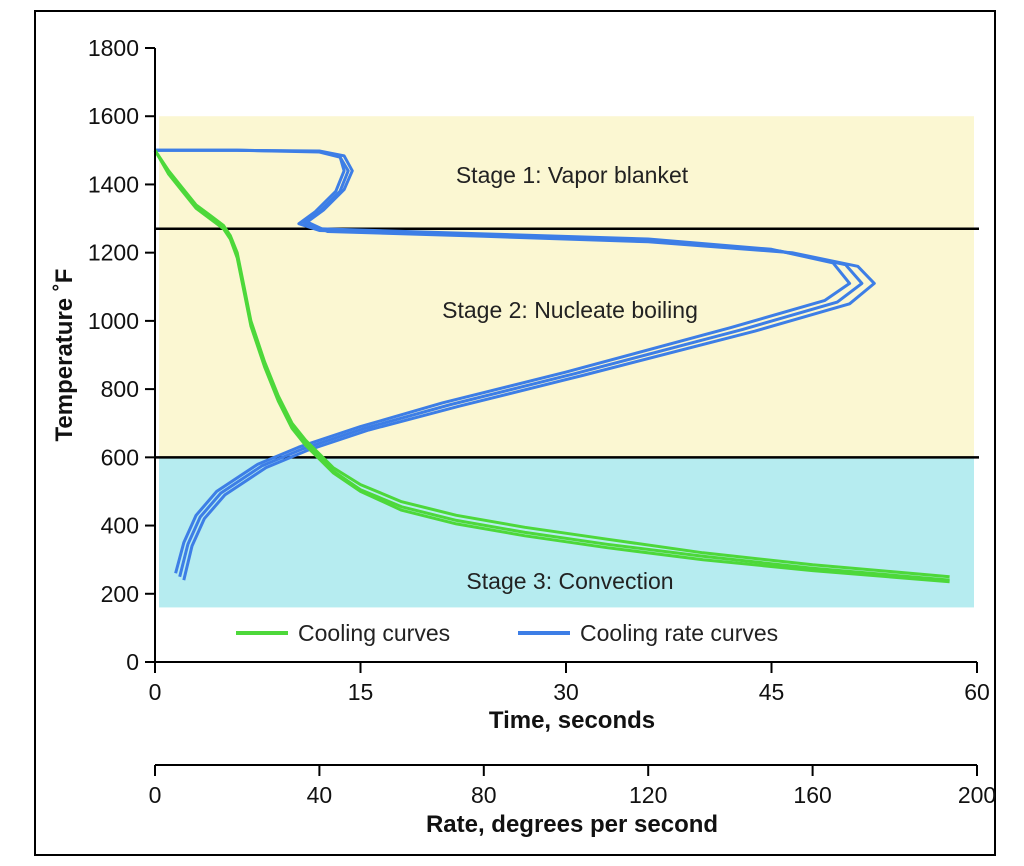 This screenshot has width=1024, height=866. I want to click on rate-tick-label-0: 0, so click(155, 795).